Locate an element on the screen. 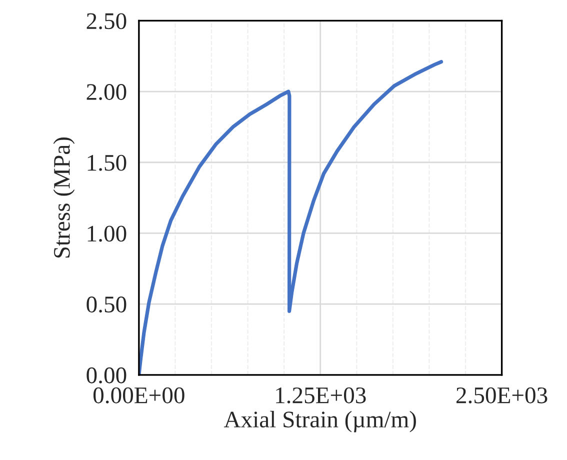  y-tick-label: 0.00 is located at coordinates (106, 375).